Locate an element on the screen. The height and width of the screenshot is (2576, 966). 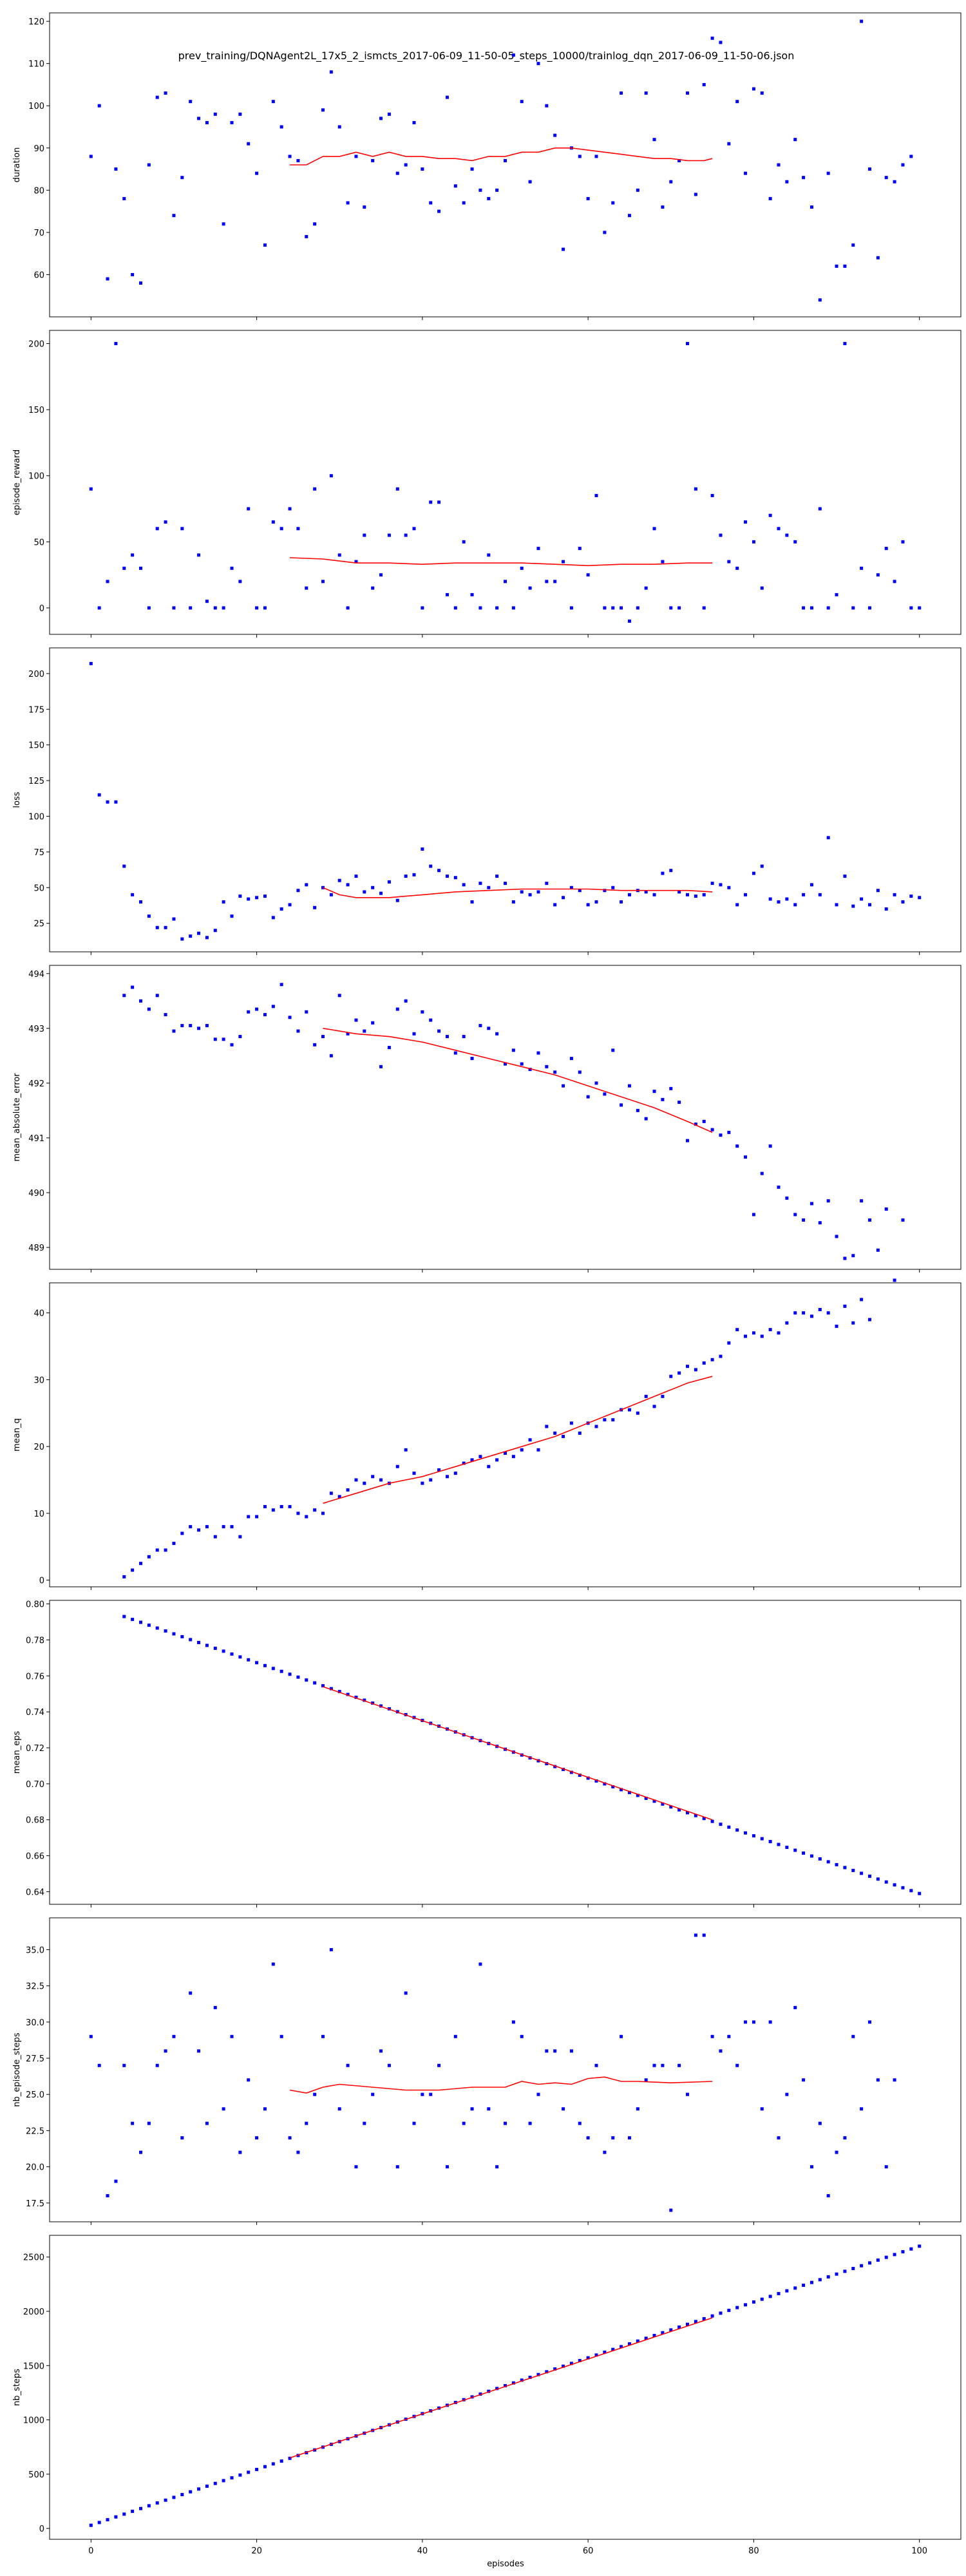
subplot-nb-steps: 0 500 1000 1500 2000 2500 0 20 40 60 80 100 nb_steps is located at coordinates (486, 2395).